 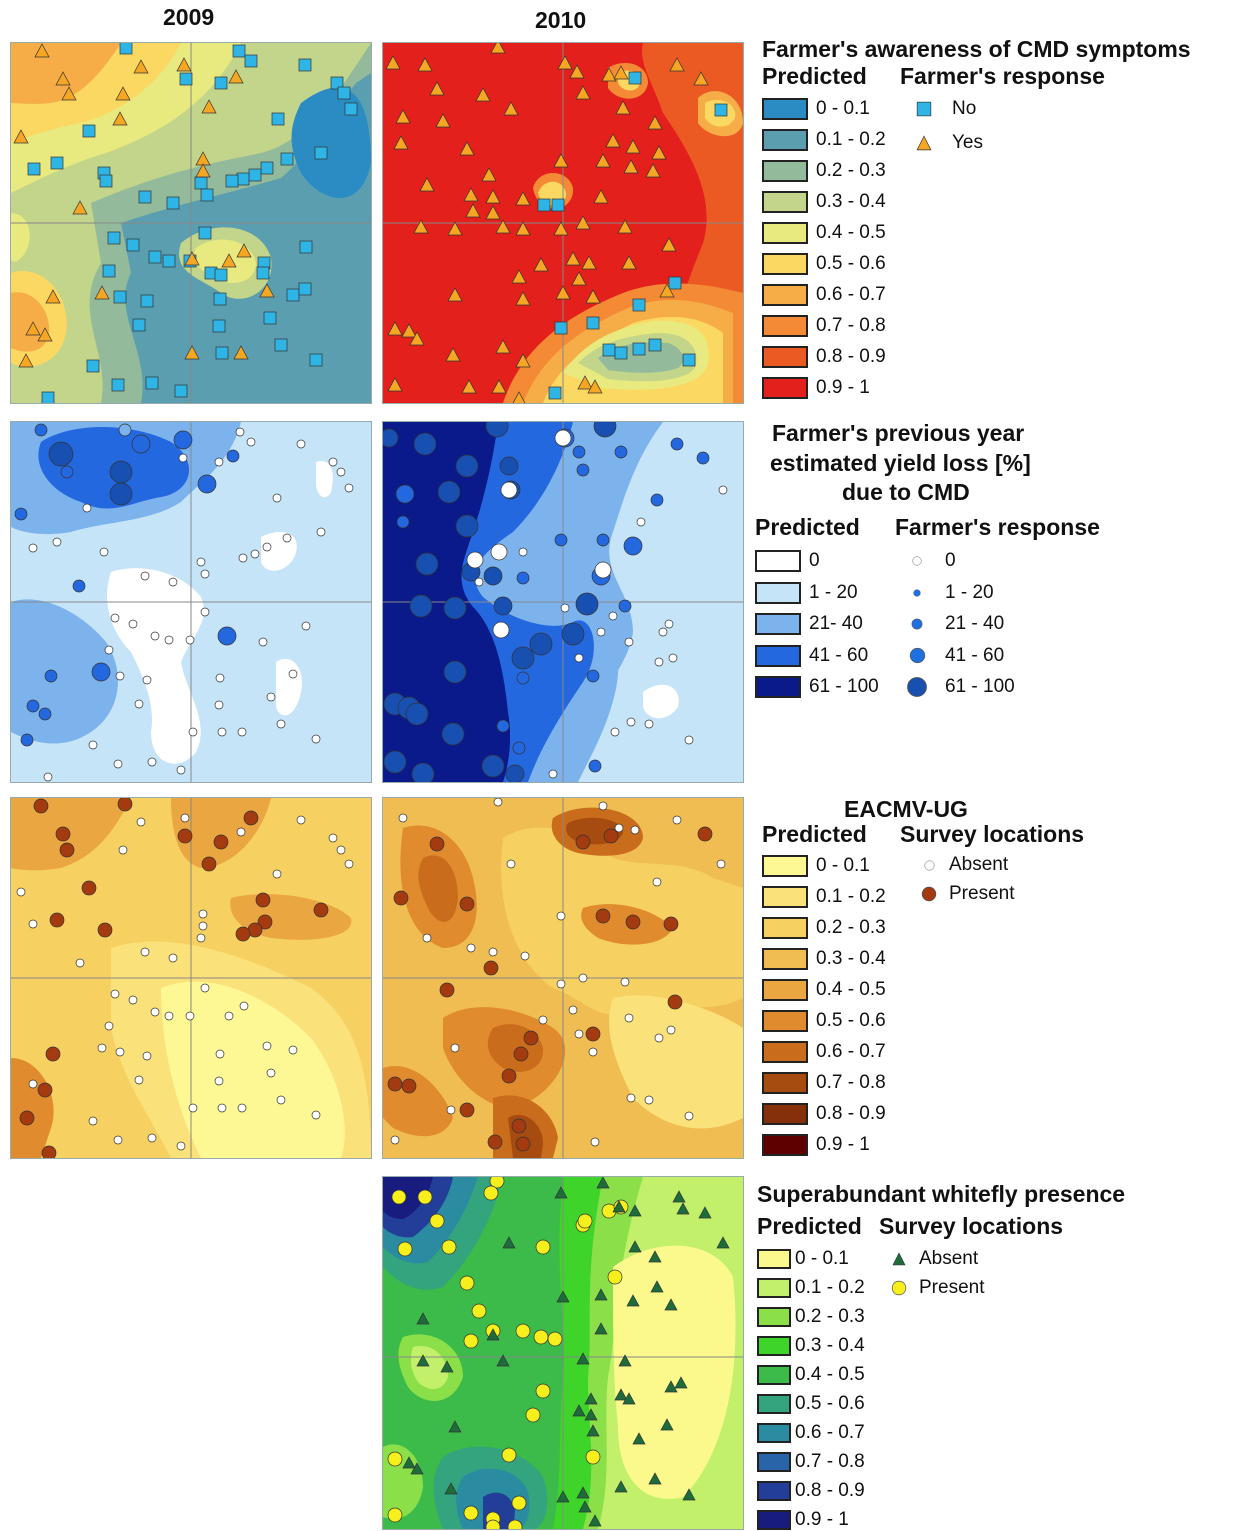 I want to click on whitefly-class-label: 0 - 0.1, so click(x=822, y=1258).